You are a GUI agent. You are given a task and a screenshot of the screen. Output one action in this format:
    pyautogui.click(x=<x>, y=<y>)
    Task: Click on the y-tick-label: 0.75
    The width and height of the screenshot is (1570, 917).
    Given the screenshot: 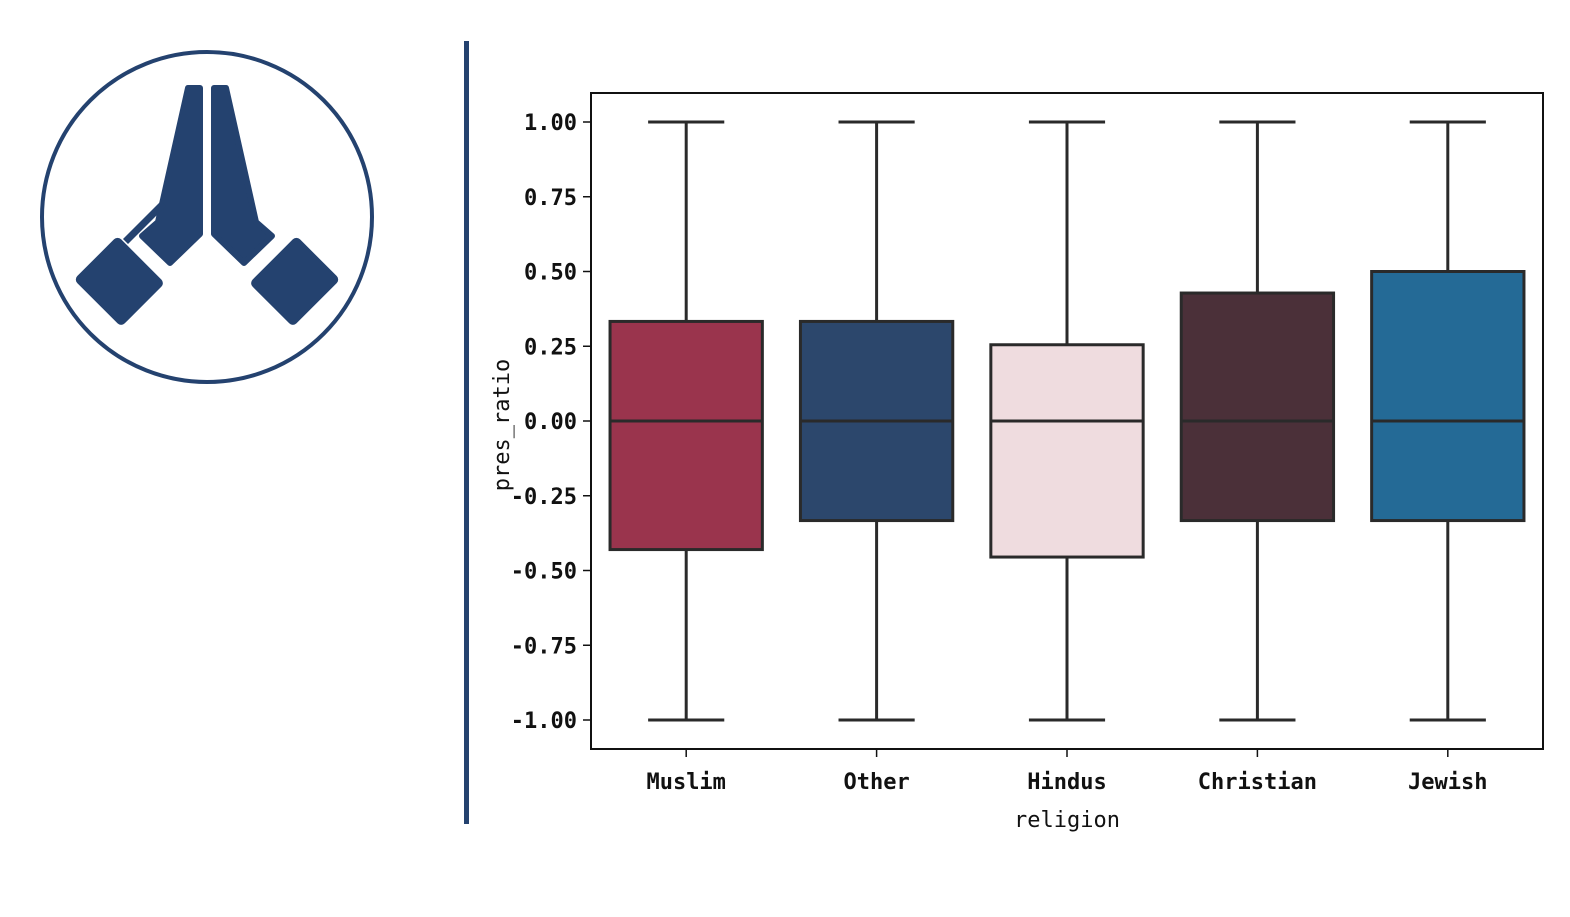 What is the action you would take?
    pyautogui.click(x=550, y=198)
    